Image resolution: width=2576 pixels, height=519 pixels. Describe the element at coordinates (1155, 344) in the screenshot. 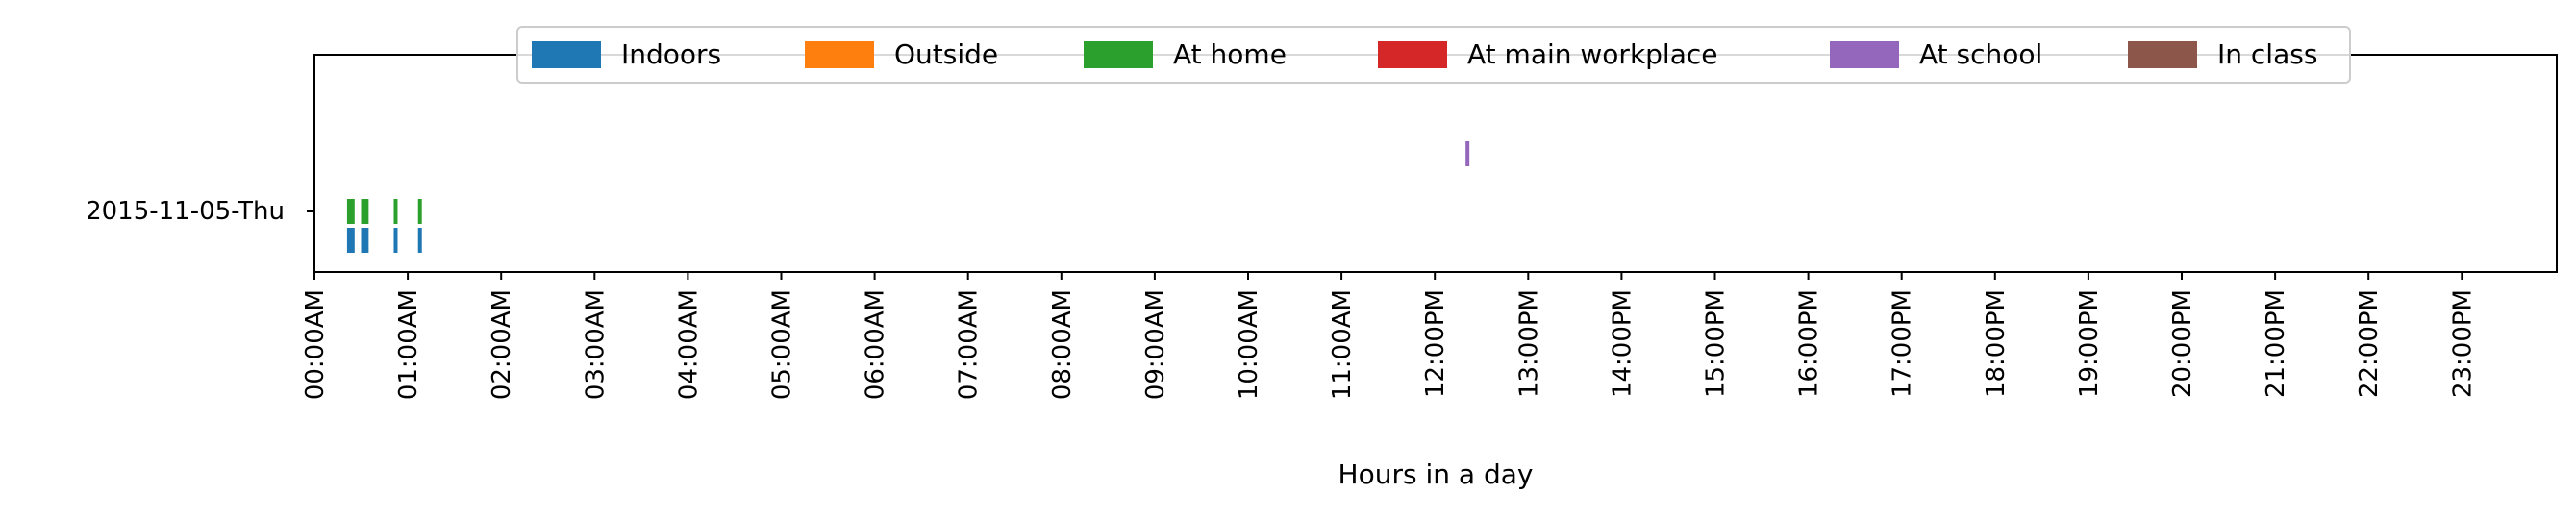

I see `x-tick-label: 09:00AM` at that location.